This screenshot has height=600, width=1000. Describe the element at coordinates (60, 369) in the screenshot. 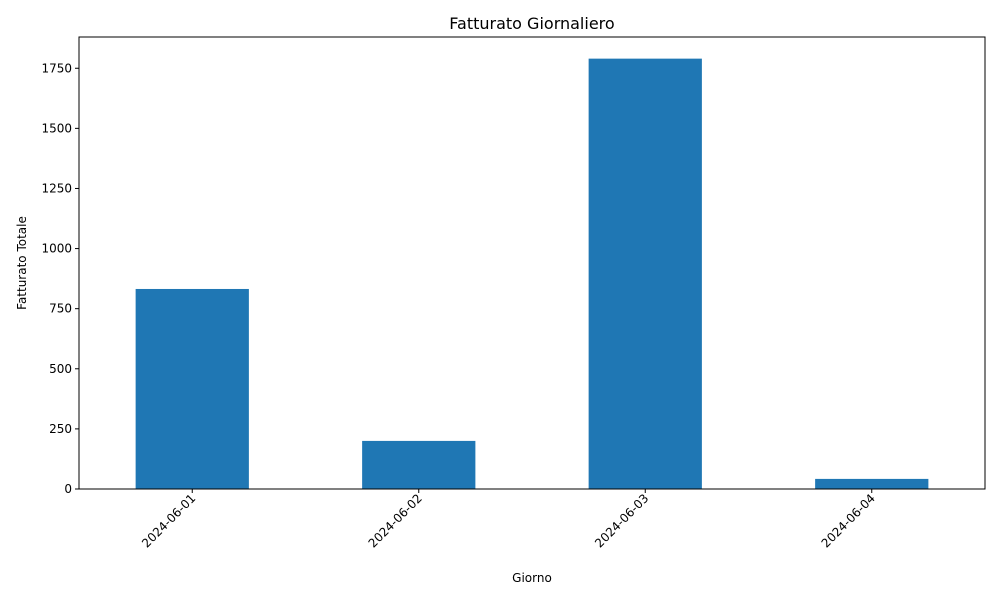

I see `y-tick-label: 500` at that location.